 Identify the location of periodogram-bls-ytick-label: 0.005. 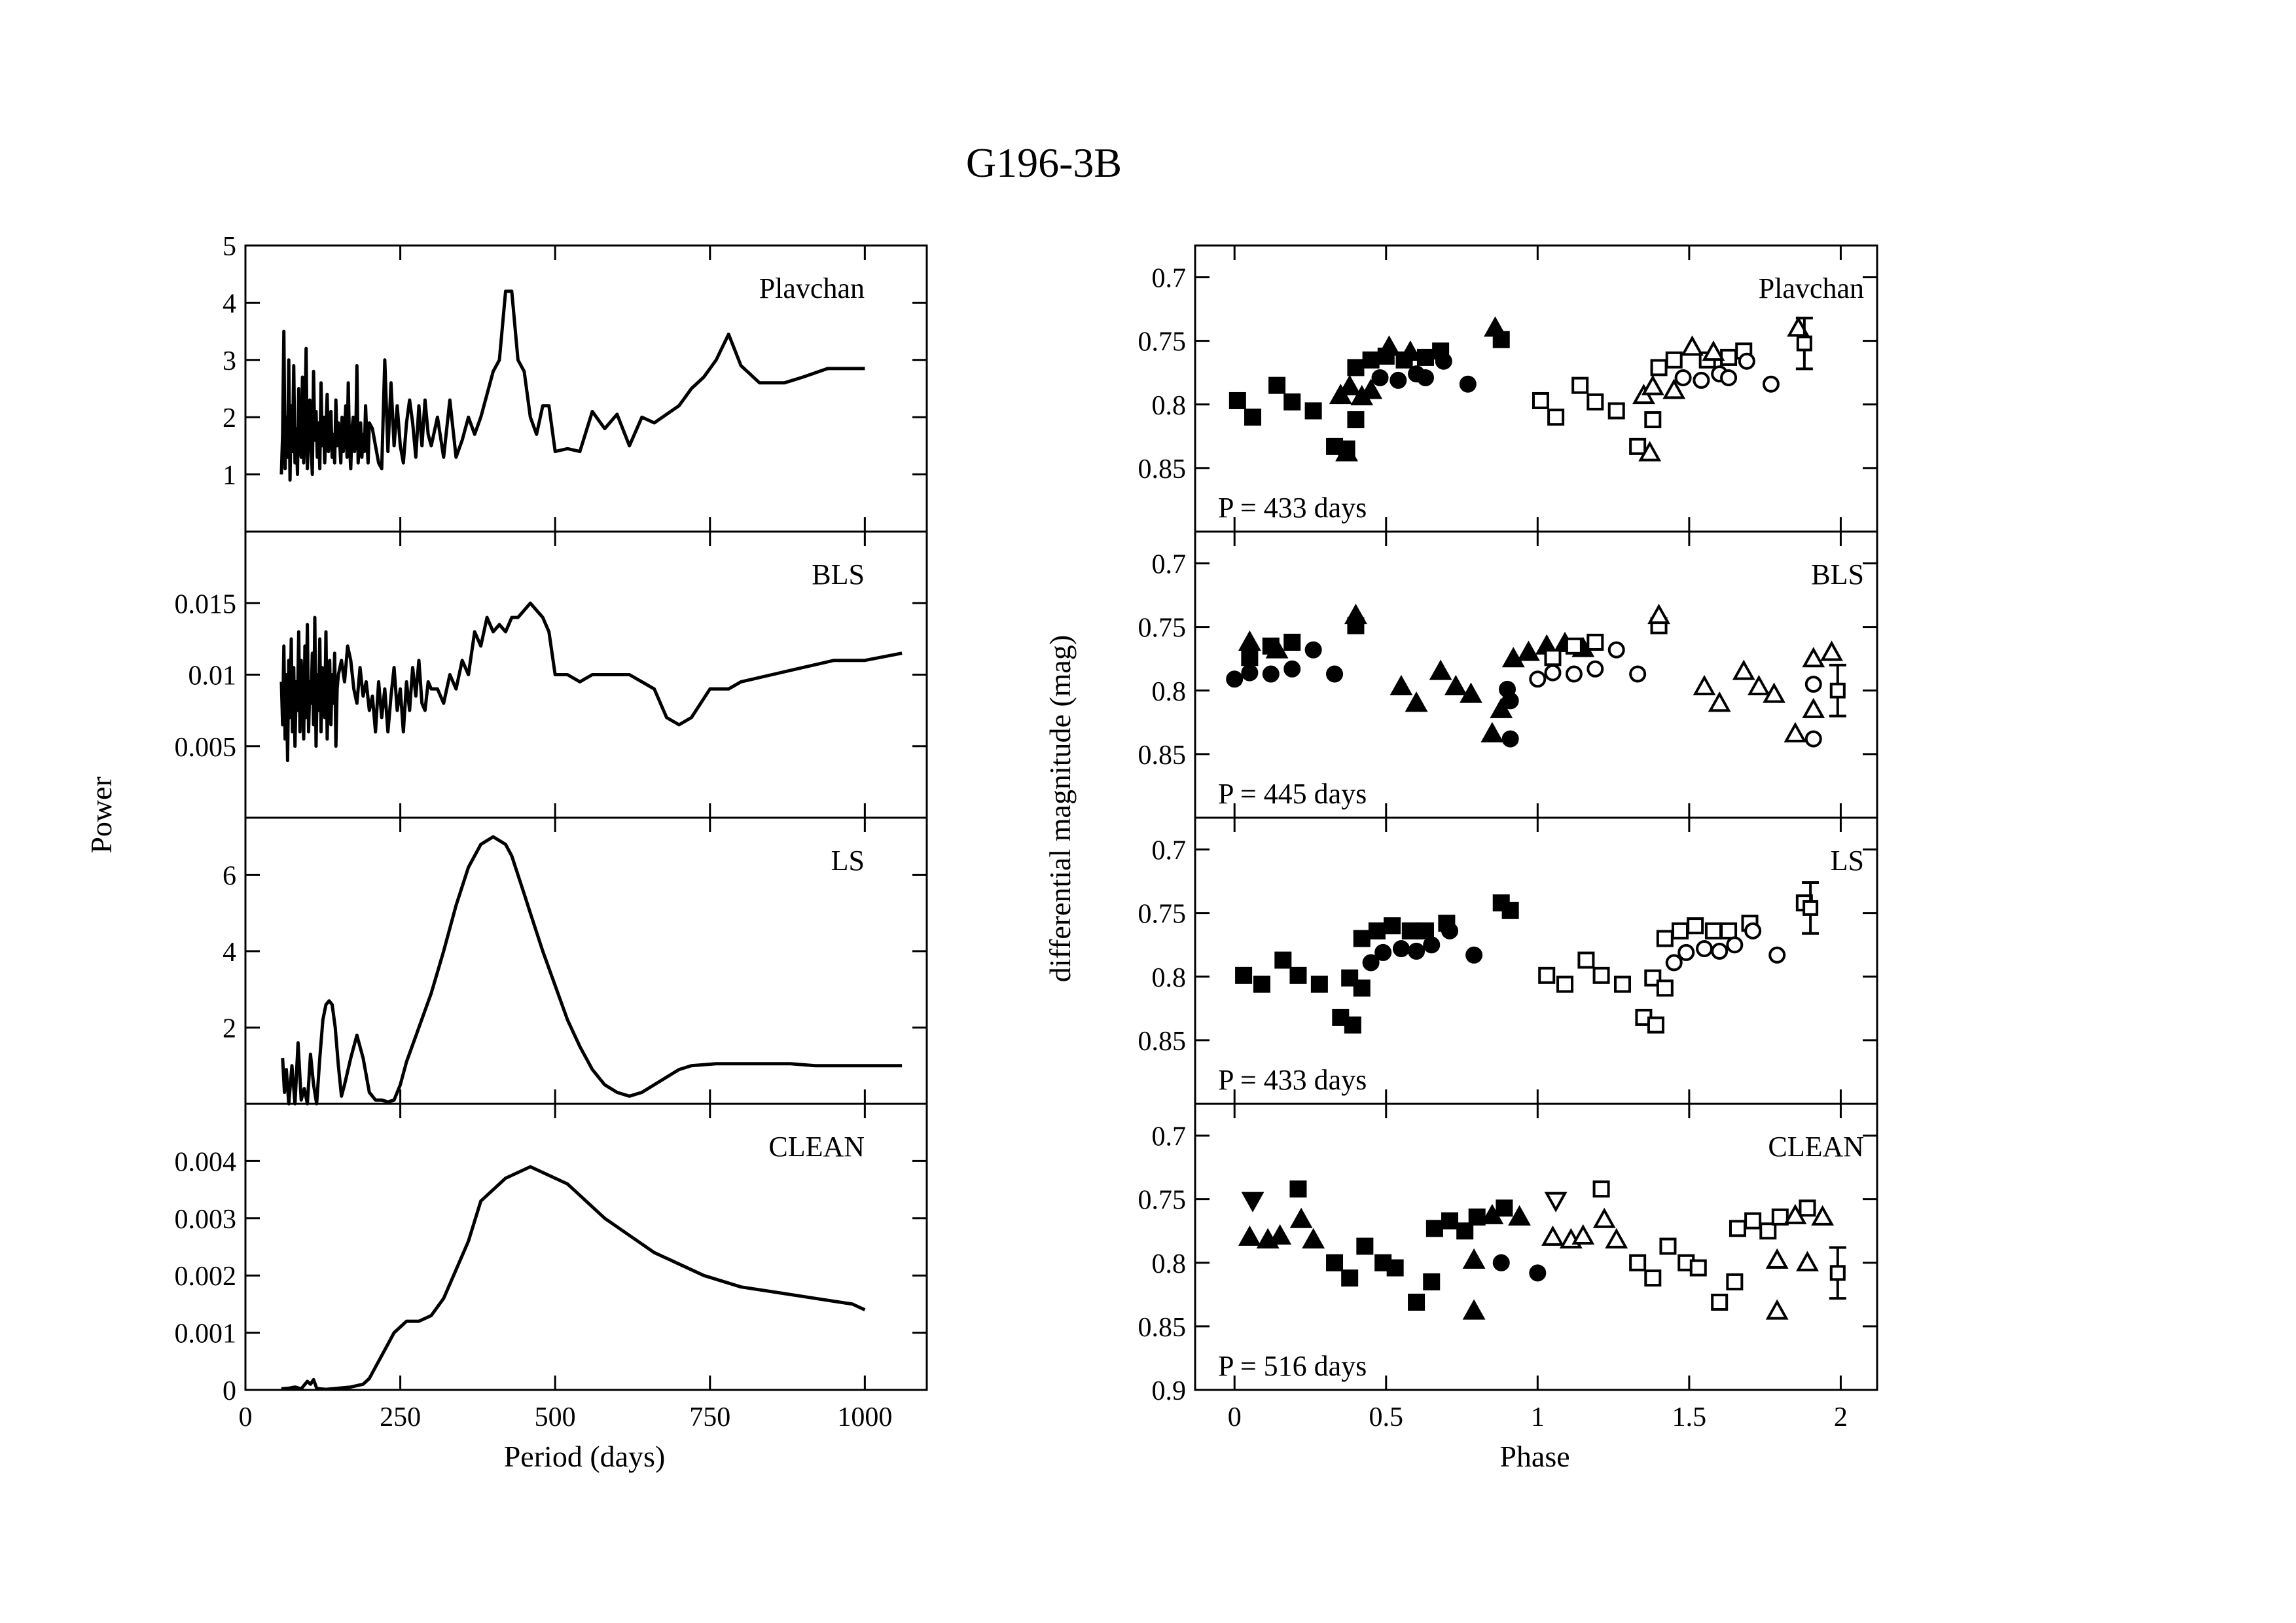
(206, 748).